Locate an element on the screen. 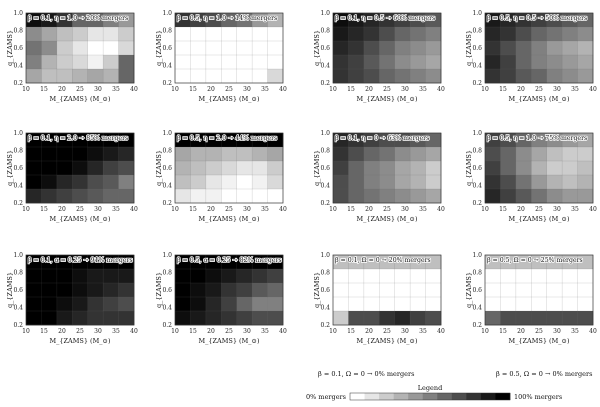 The image size is (600, 407). legend-low-label: 0% mergers is located at coordinates (326, 397).